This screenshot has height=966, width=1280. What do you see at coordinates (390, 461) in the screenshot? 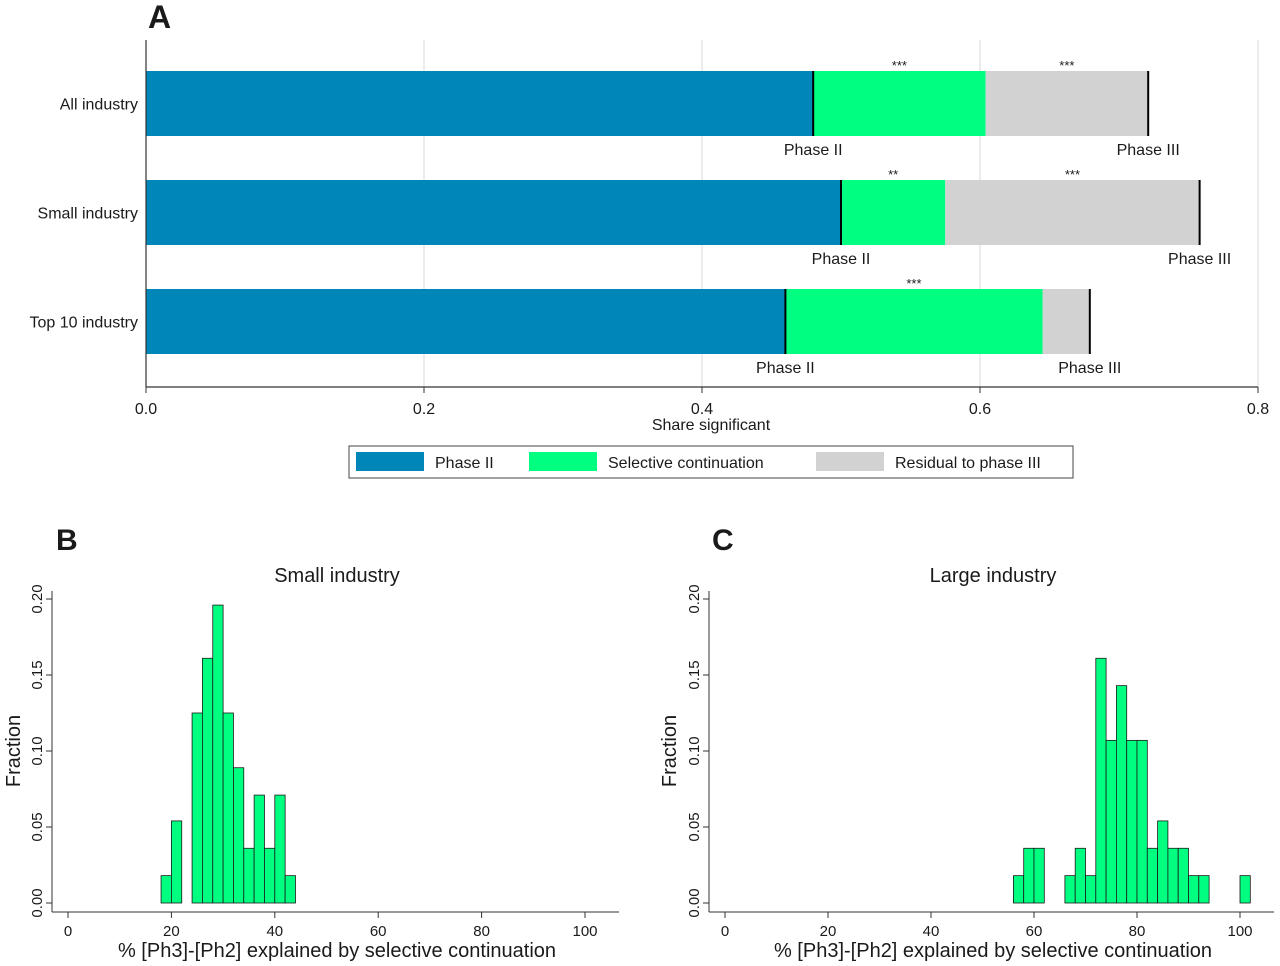
I see `legend-swatch-phase-ii` at bounding box center [390, 461].